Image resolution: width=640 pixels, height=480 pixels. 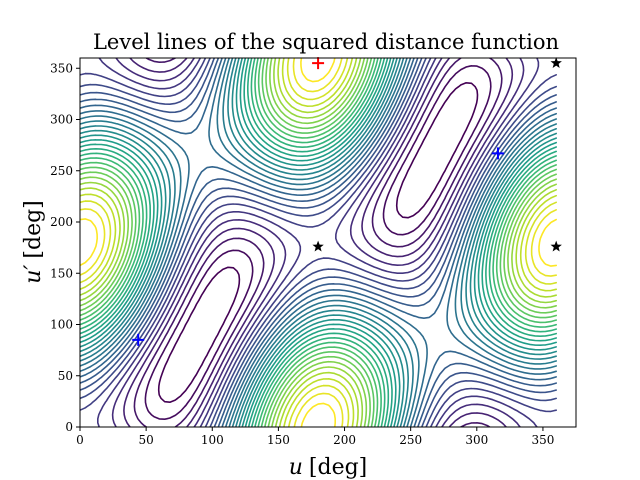 What do you see at coordinates (212, 440) in the screenshot?
I see `x-tick-label: 100` at bounding box center [212, 440].